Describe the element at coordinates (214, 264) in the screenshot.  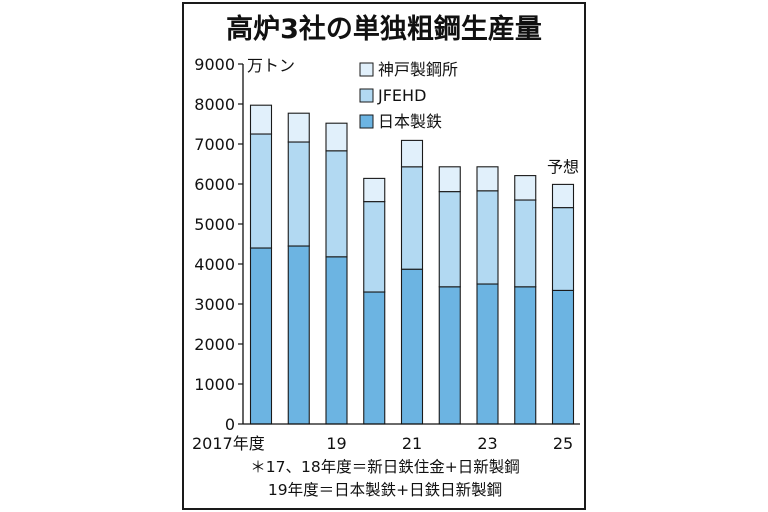
I see `y-tick-label: 4000` at that location.